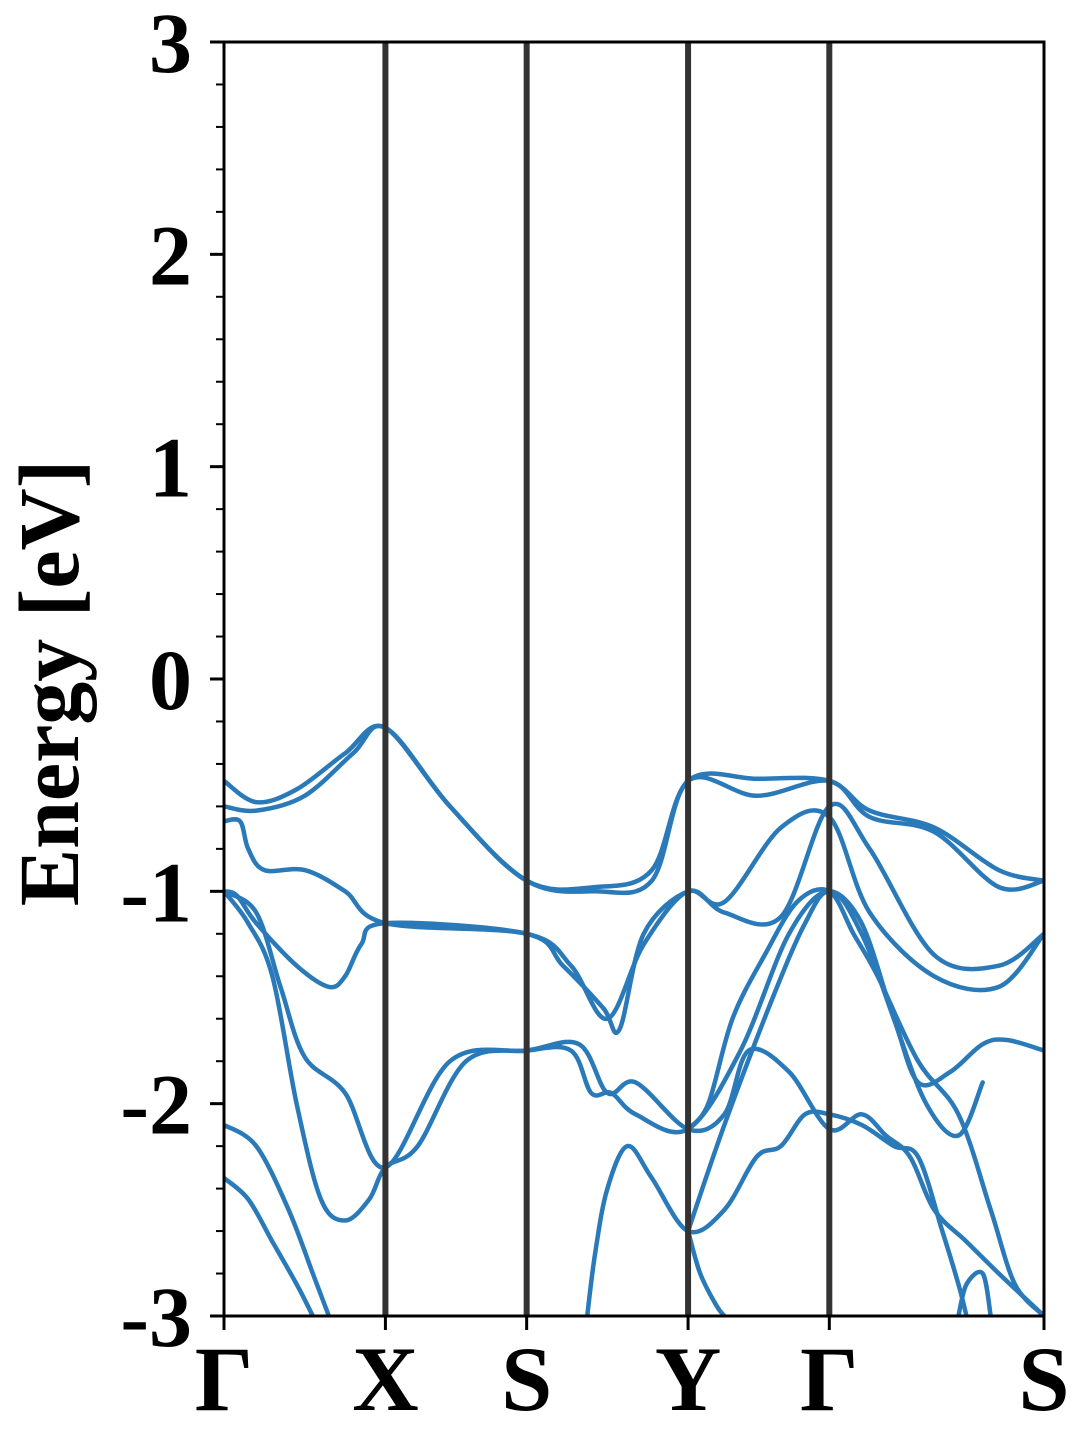 The height and width of the screenshot is (1445, 1080). What do you see at coordinates (688, 1379) in the screenshot?
I see `kpoint-label: Y` at bounding box center [688, 1379].